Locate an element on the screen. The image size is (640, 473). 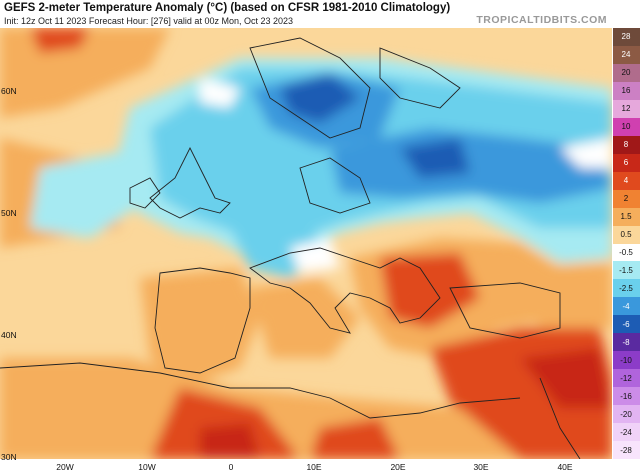
legend-label: 6 is located at coordinates (626, 163).